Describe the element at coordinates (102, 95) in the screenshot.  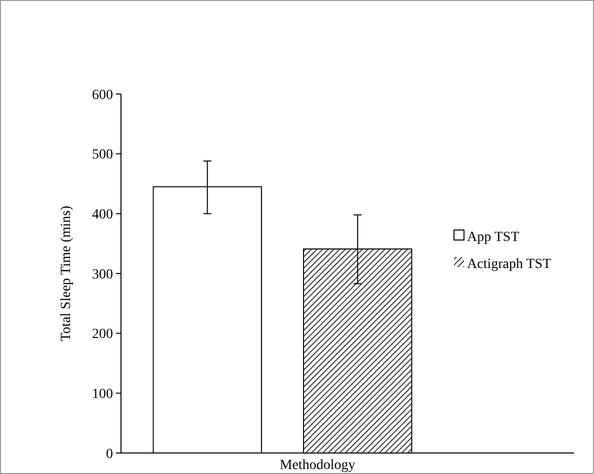
I see `y-tick-label: 600` at that location.